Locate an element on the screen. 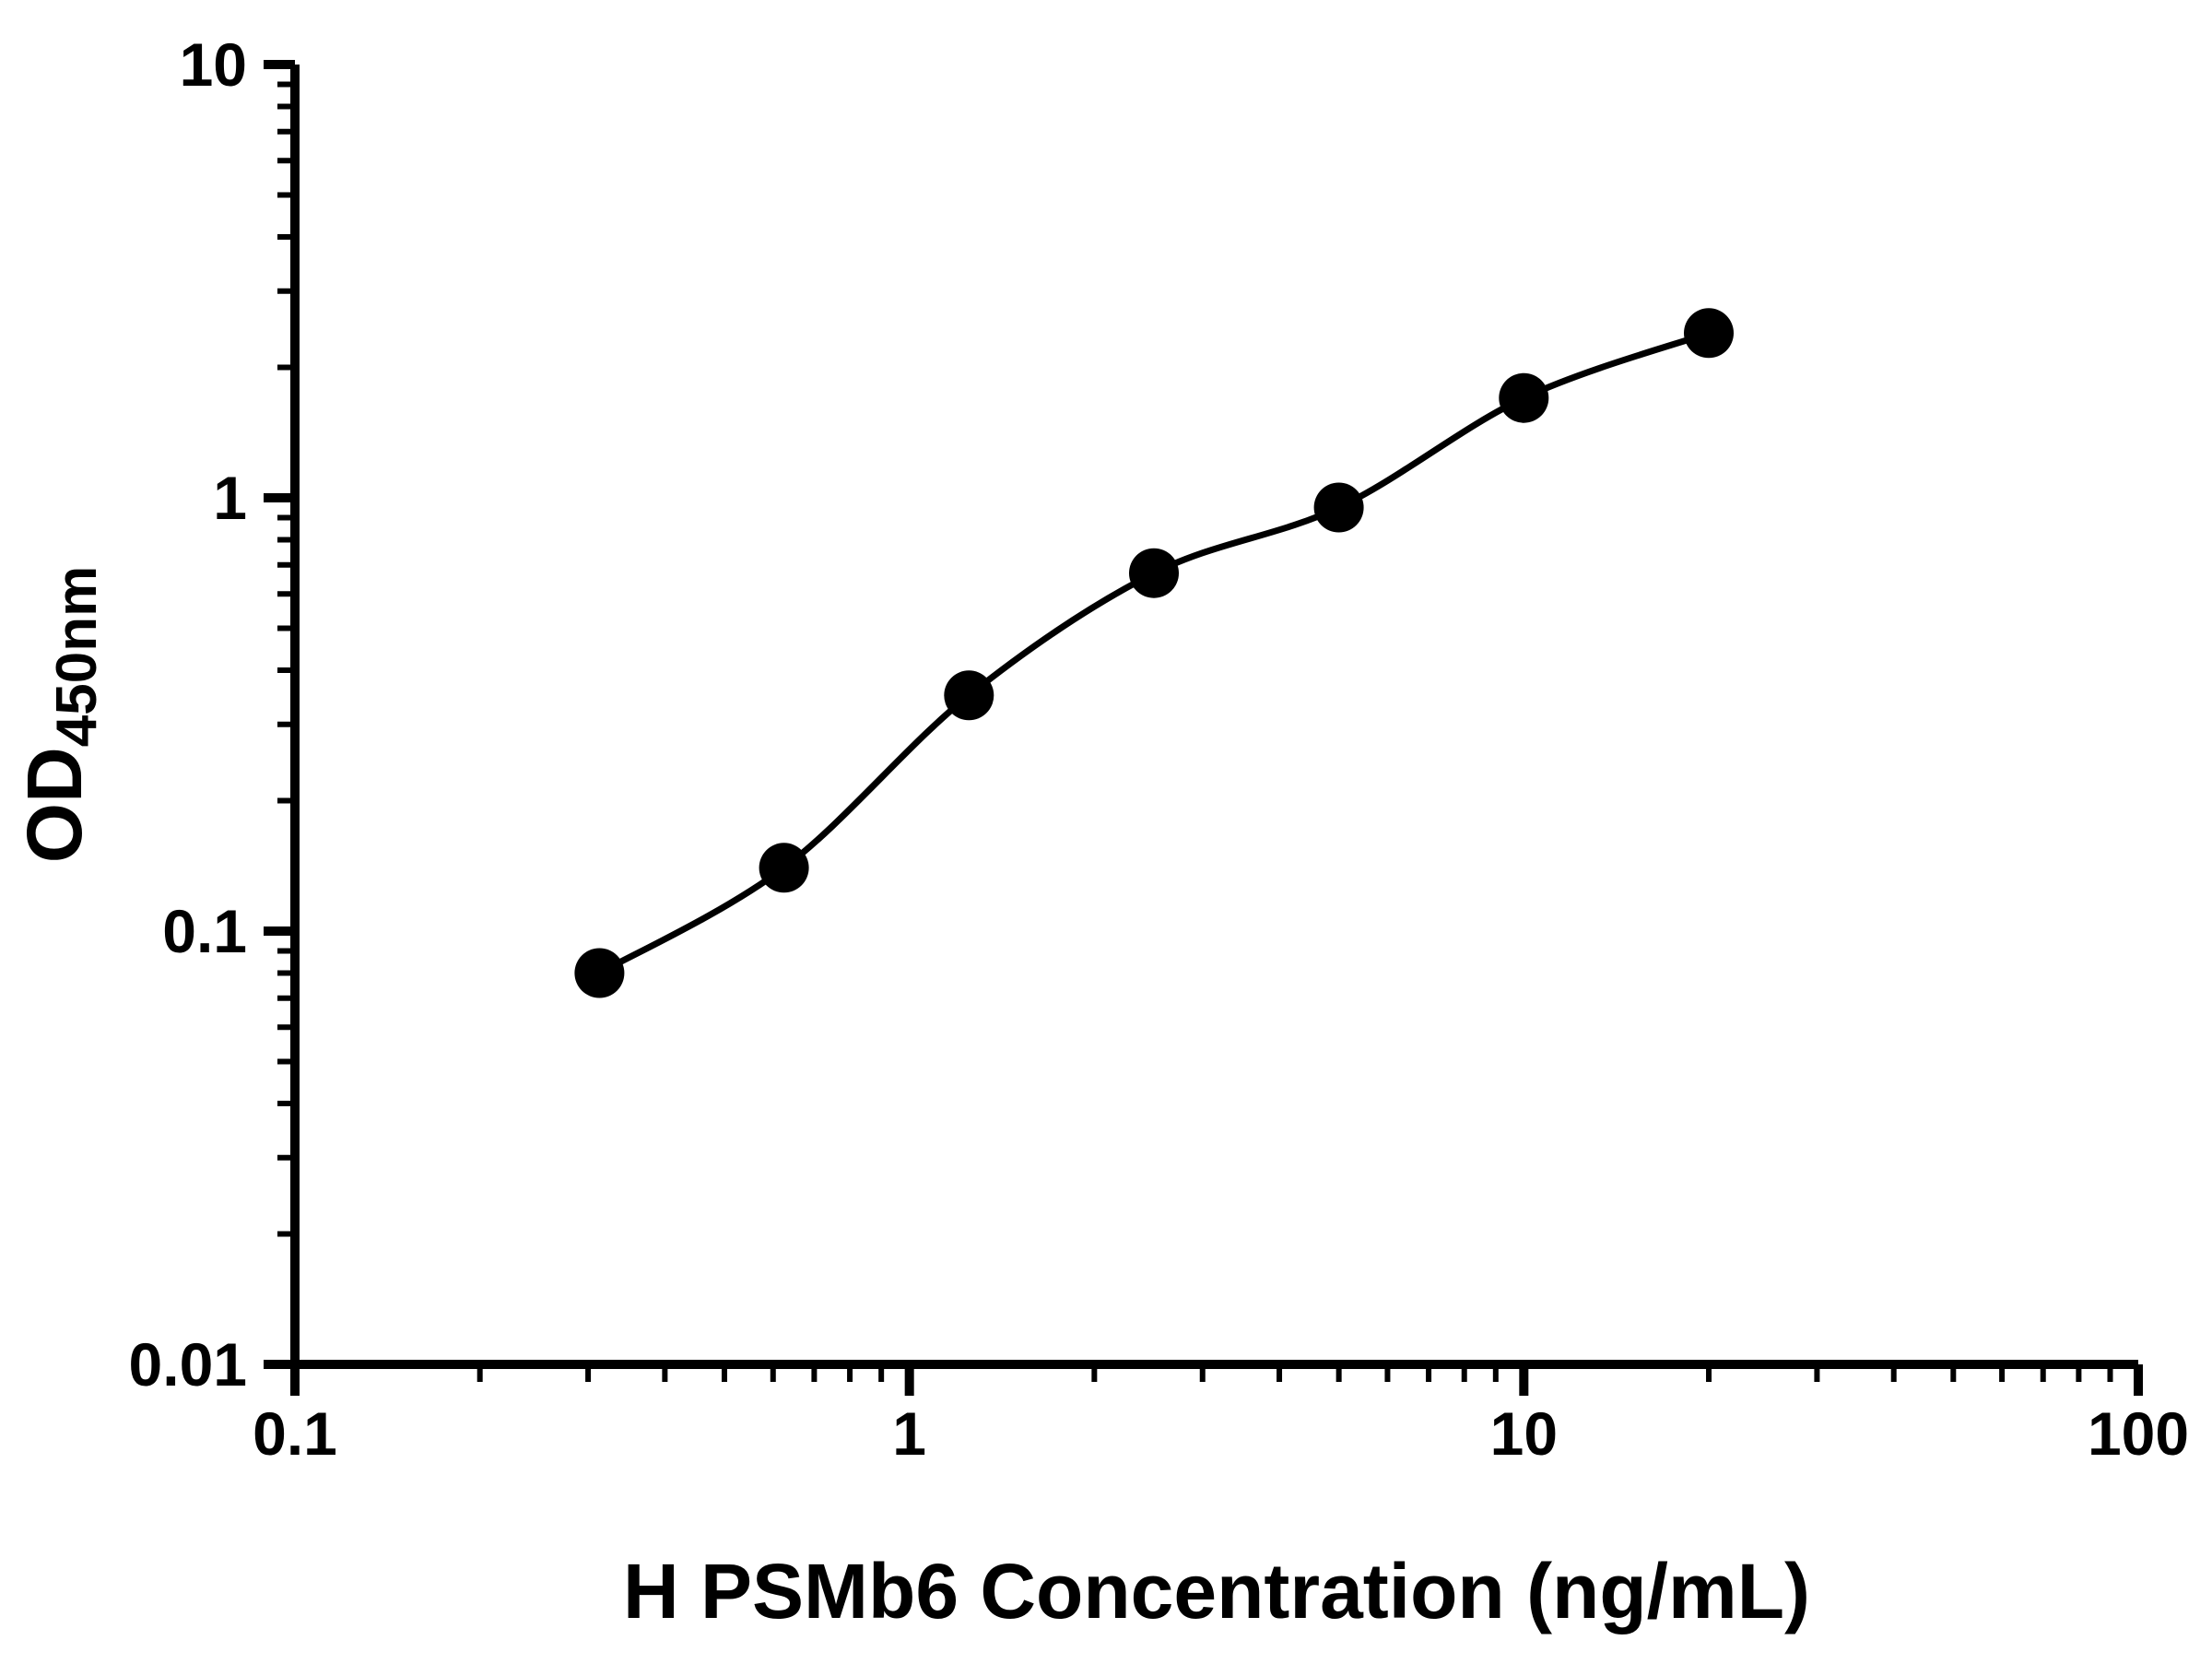 Image resolution: width=2212 pixels, height=1664 pixels. y-axis-title: OD450nm is located at coordinates (60, 714).